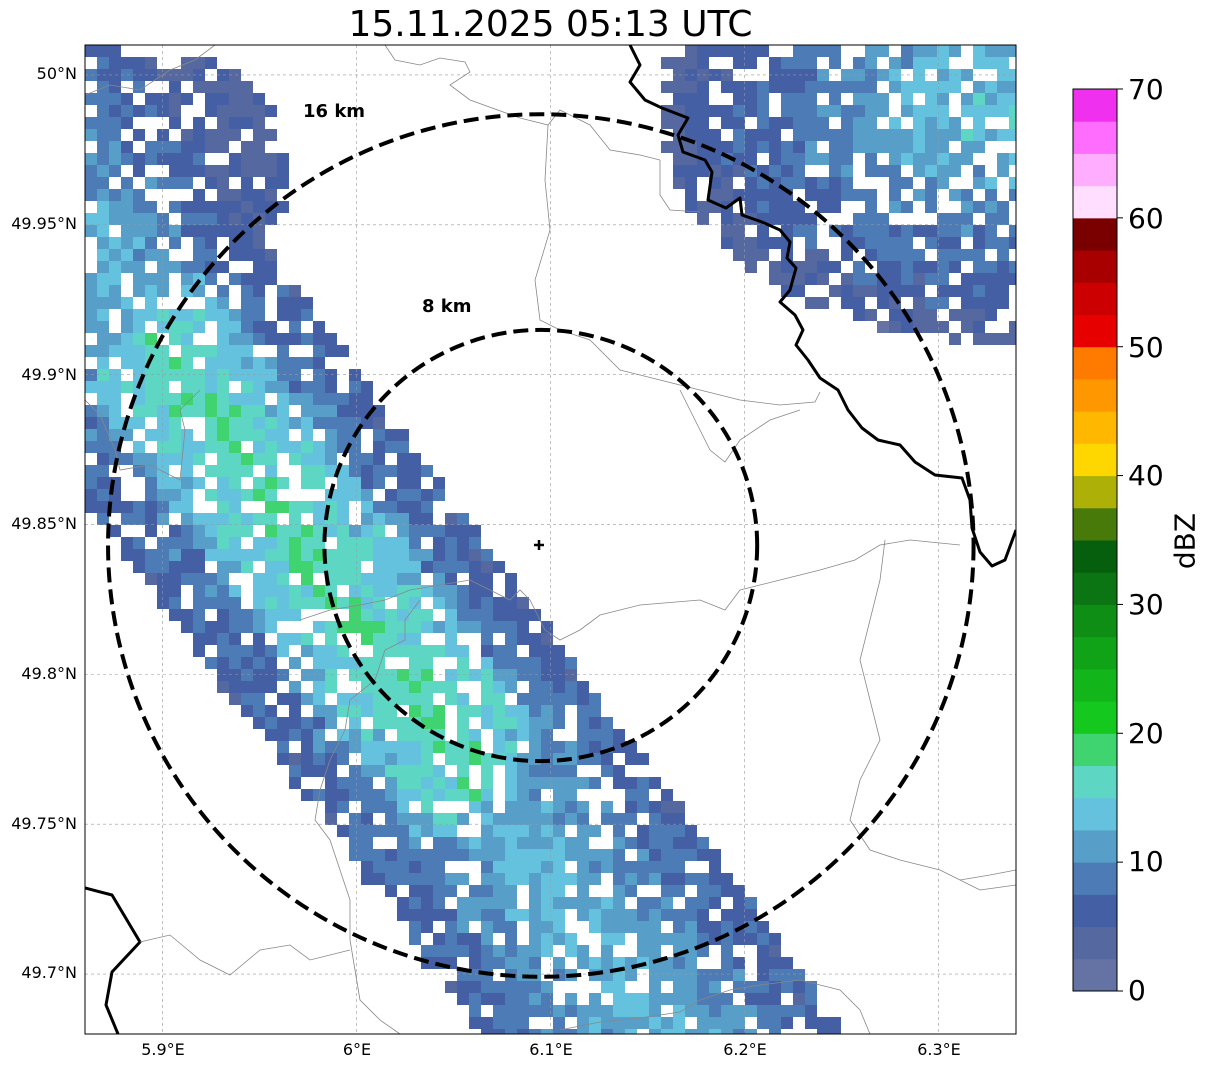 The image size is (1207, 1069). What do you see at coordinates (1185, 541) in the screenshot?
I see `colorbar-label: dBZ` at bounding box center [1185, 541].